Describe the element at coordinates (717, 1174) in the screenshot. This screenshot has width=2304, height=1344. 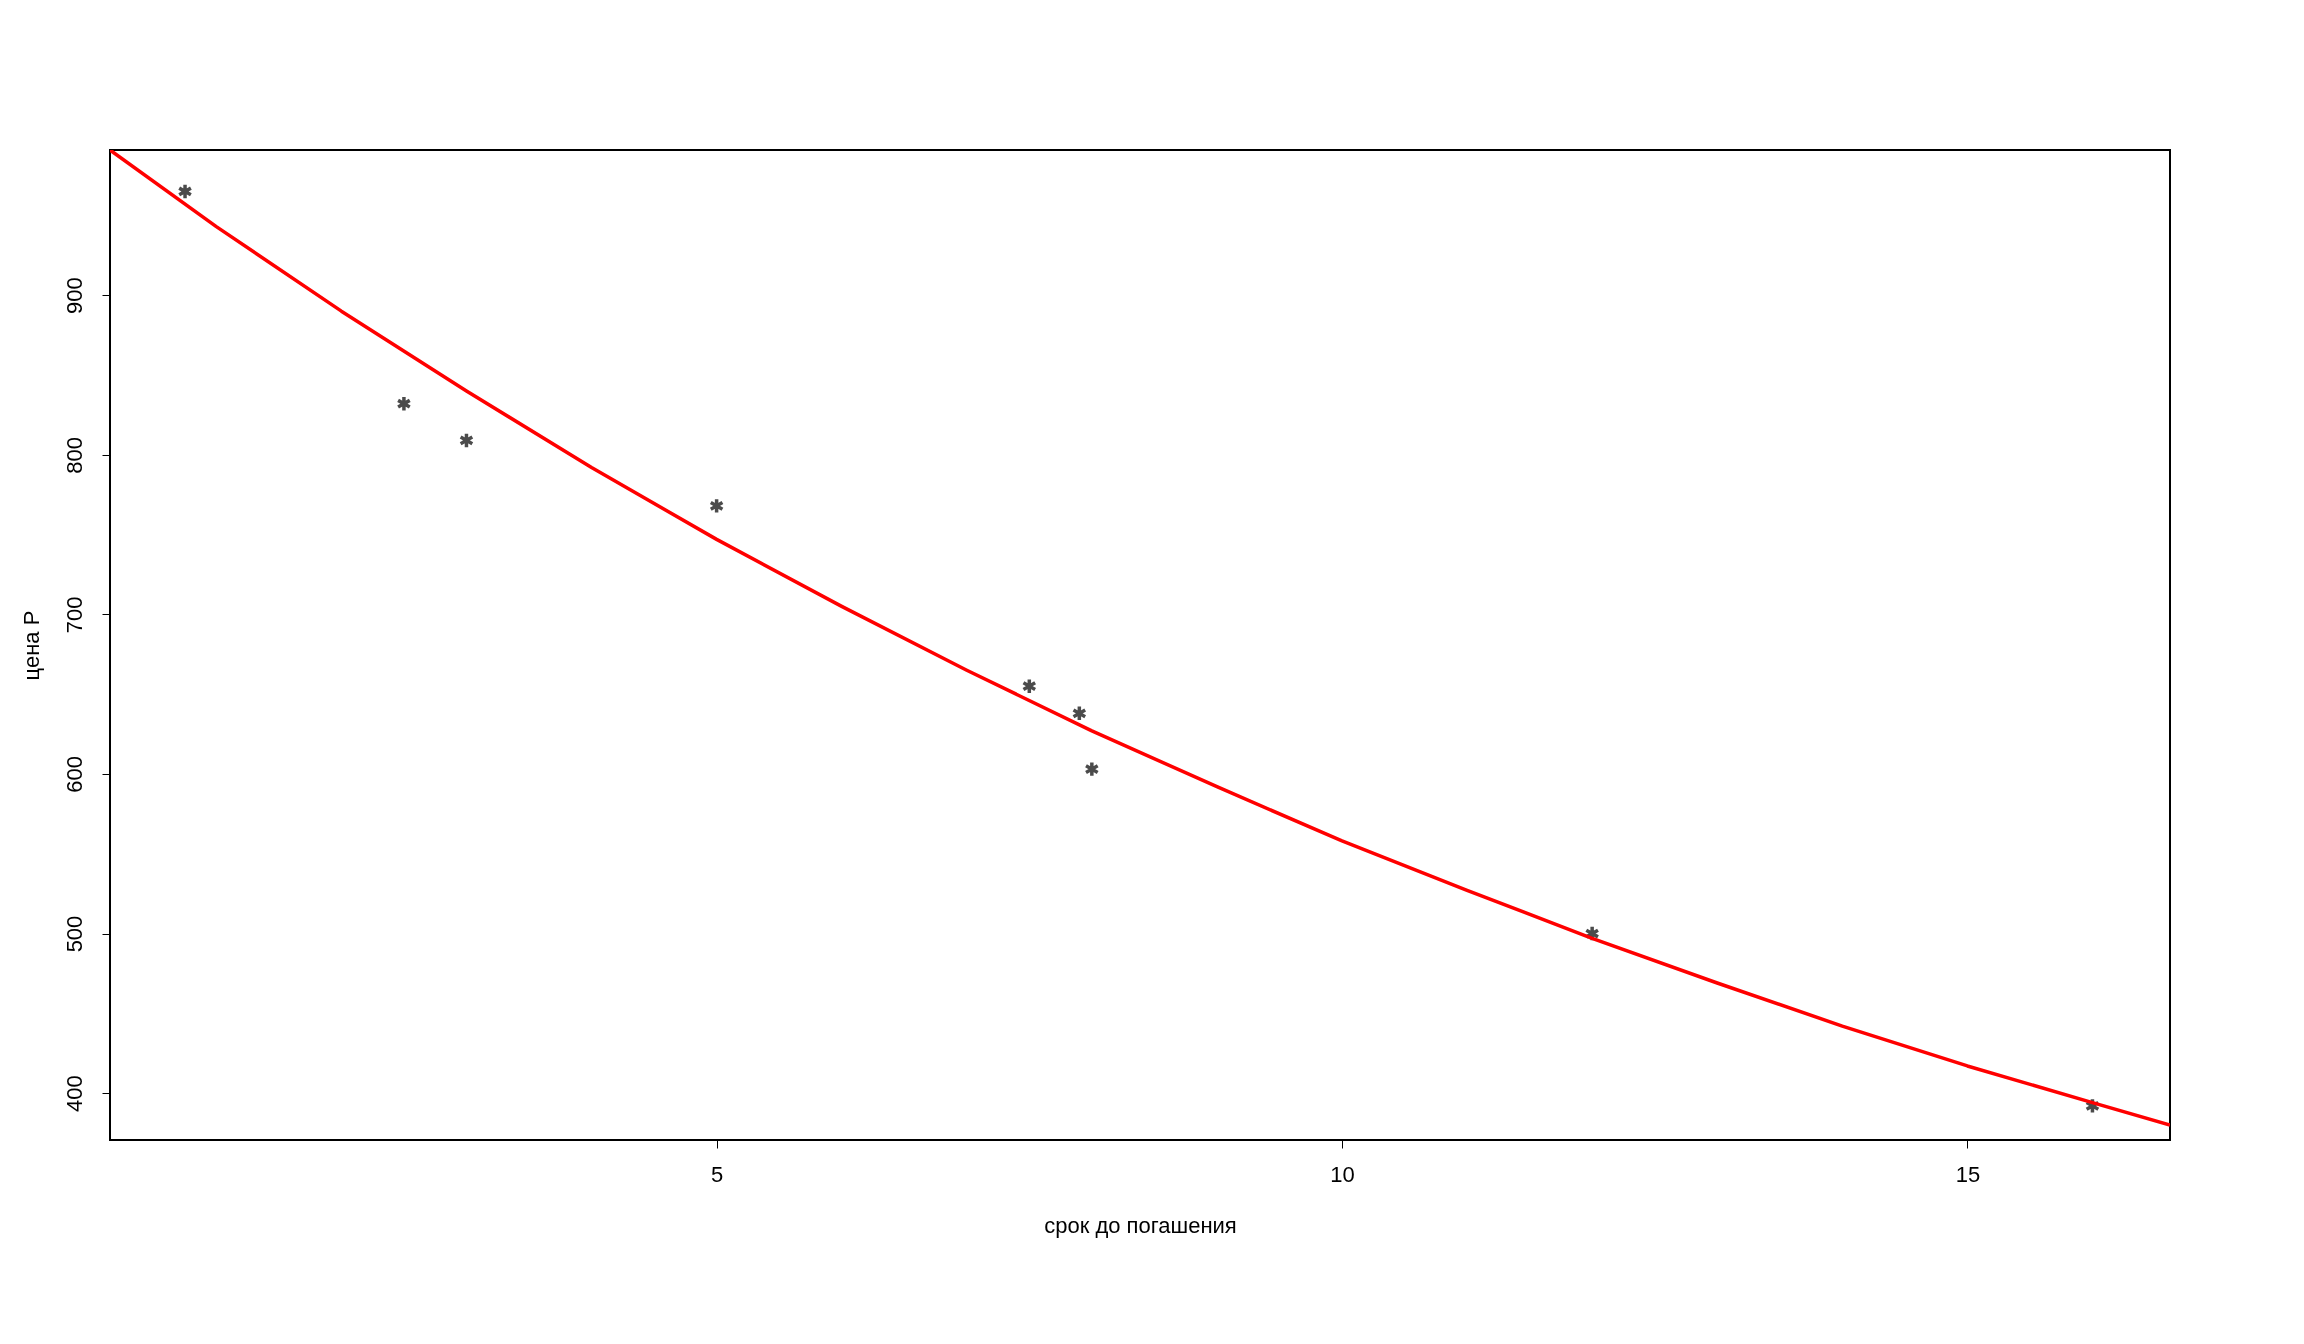
I see `x-tick-label: 5` at that location.